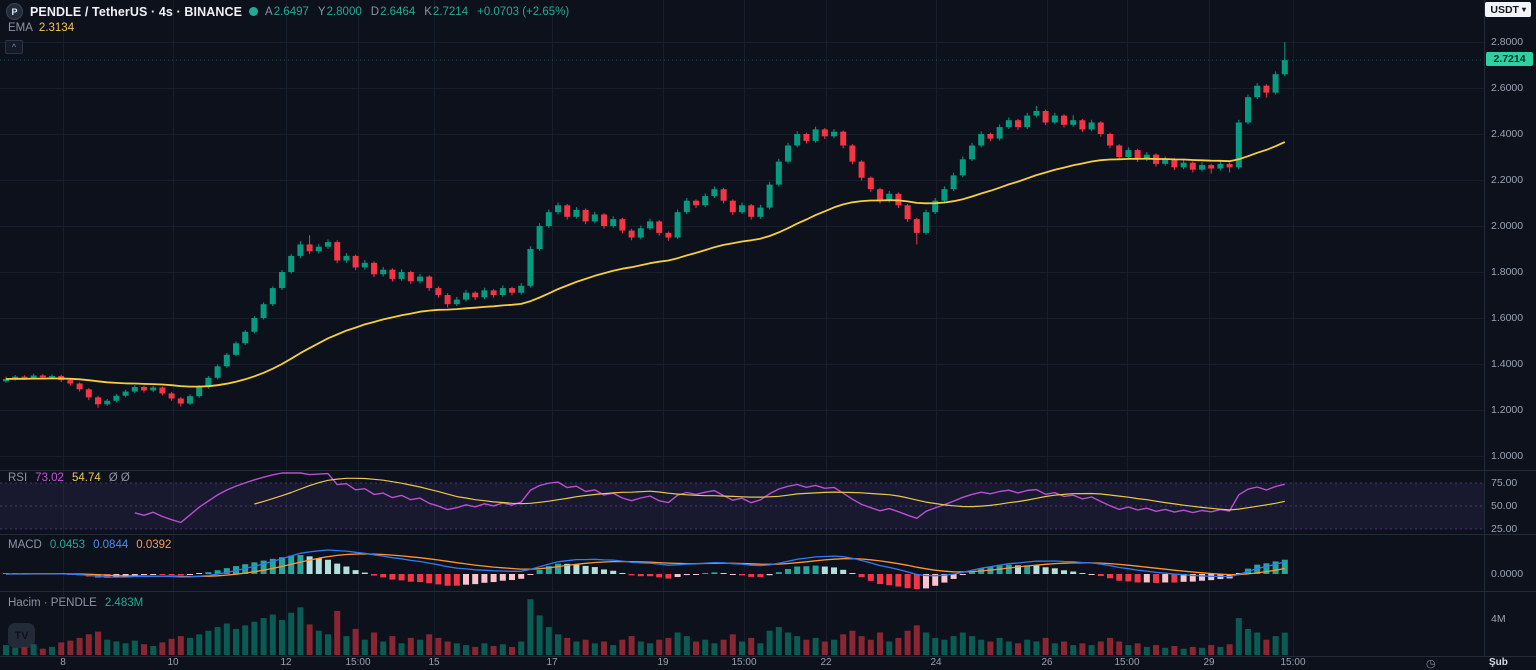  I want to click on chevron-up-icon: ^, so click(14, 47).